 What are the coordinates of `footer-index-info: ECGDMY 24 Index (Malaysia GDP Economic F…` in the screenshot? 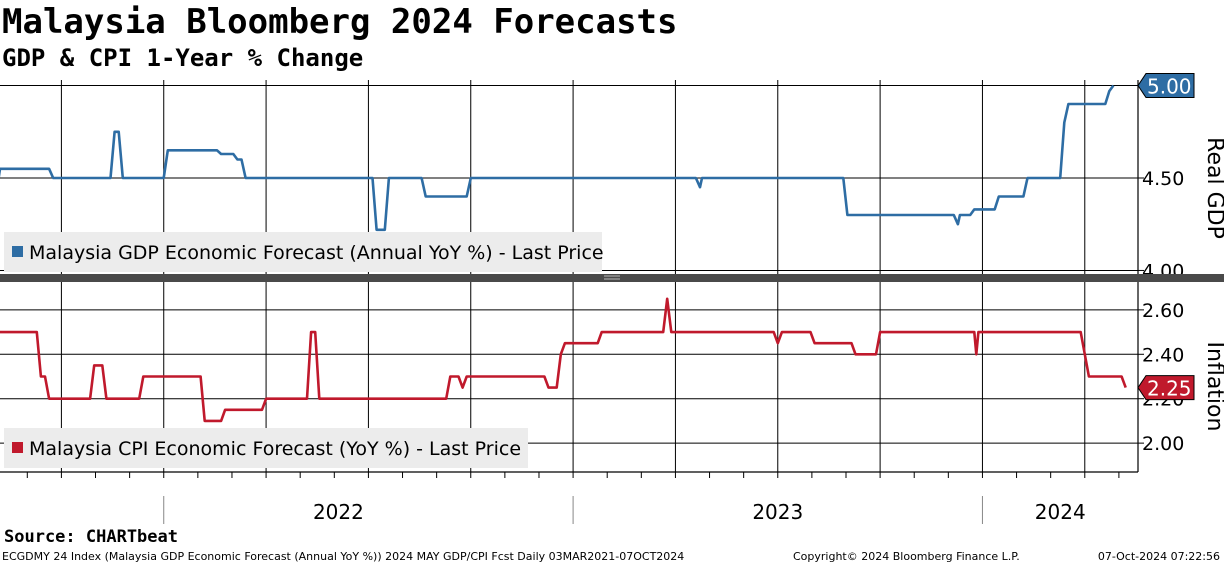 It's located at (343, 556).